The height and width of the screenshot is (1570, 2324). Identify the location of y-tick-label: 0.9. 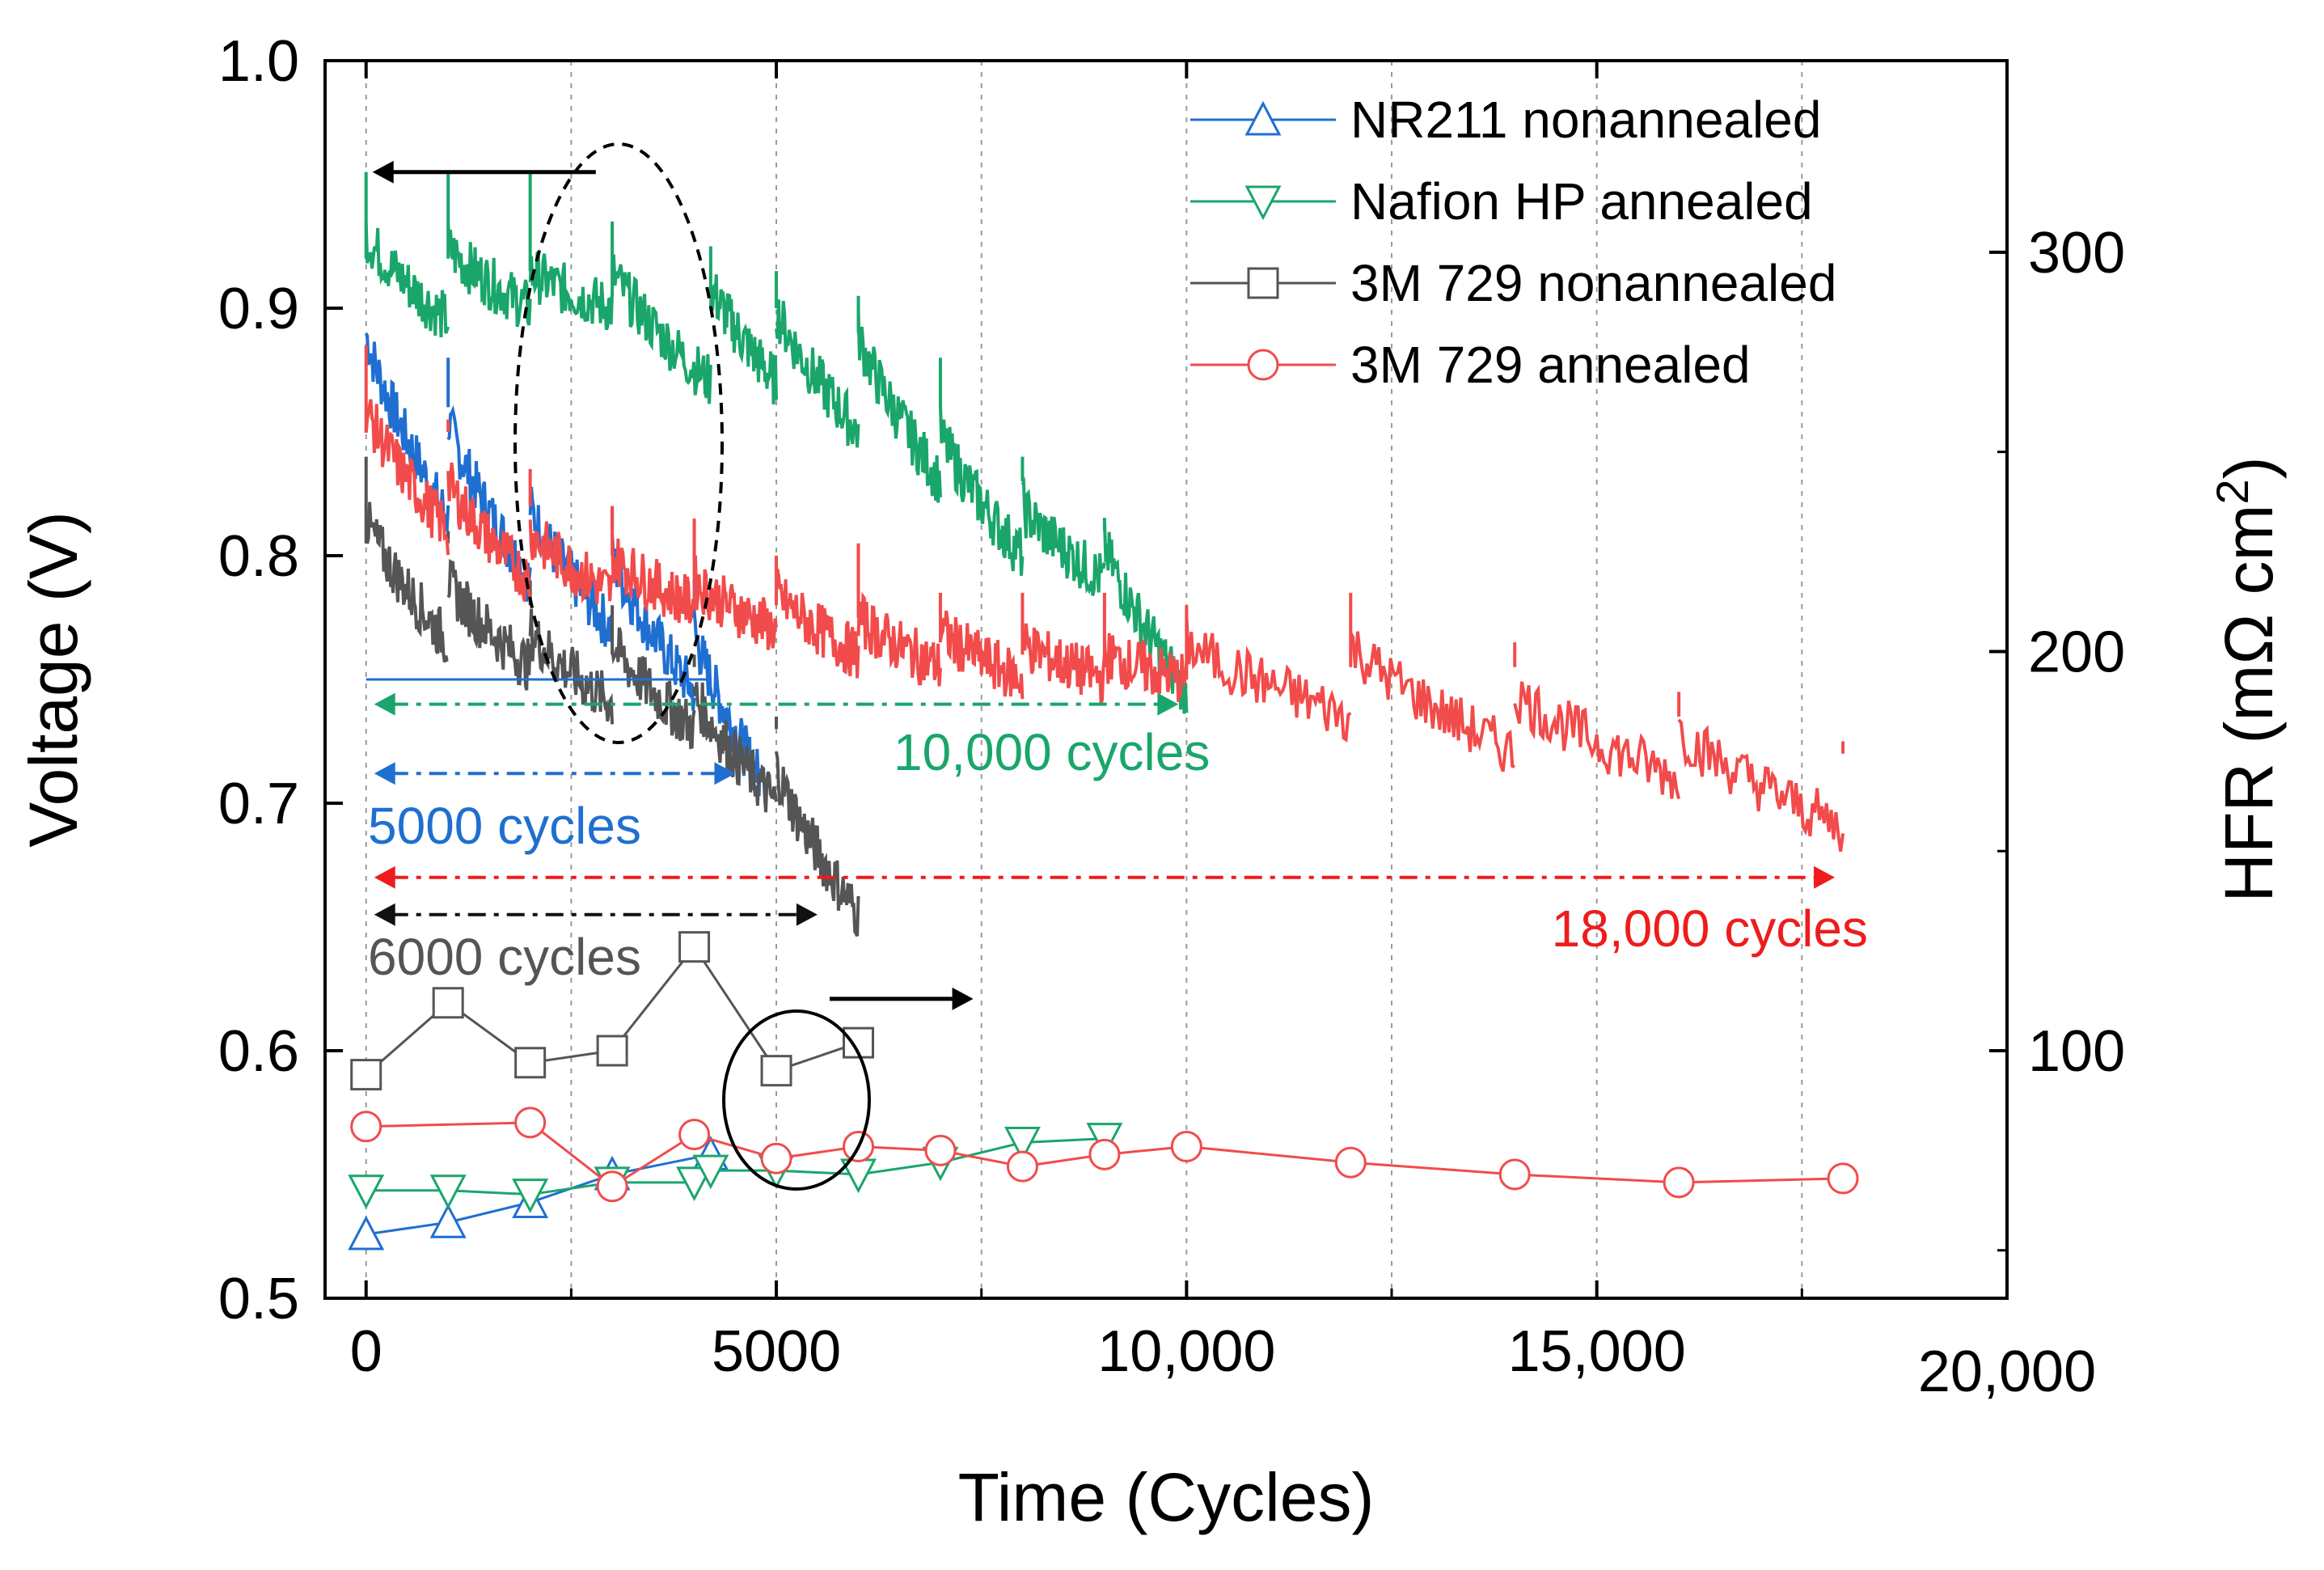
(258, 309).